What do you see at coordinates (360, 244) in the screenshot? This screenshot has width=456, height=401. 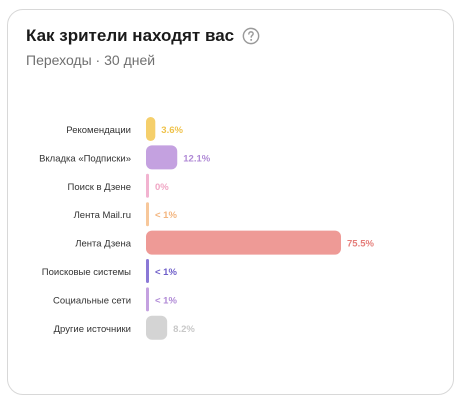 I see `value-label: 75.5%` at bounding box center [360, 244].